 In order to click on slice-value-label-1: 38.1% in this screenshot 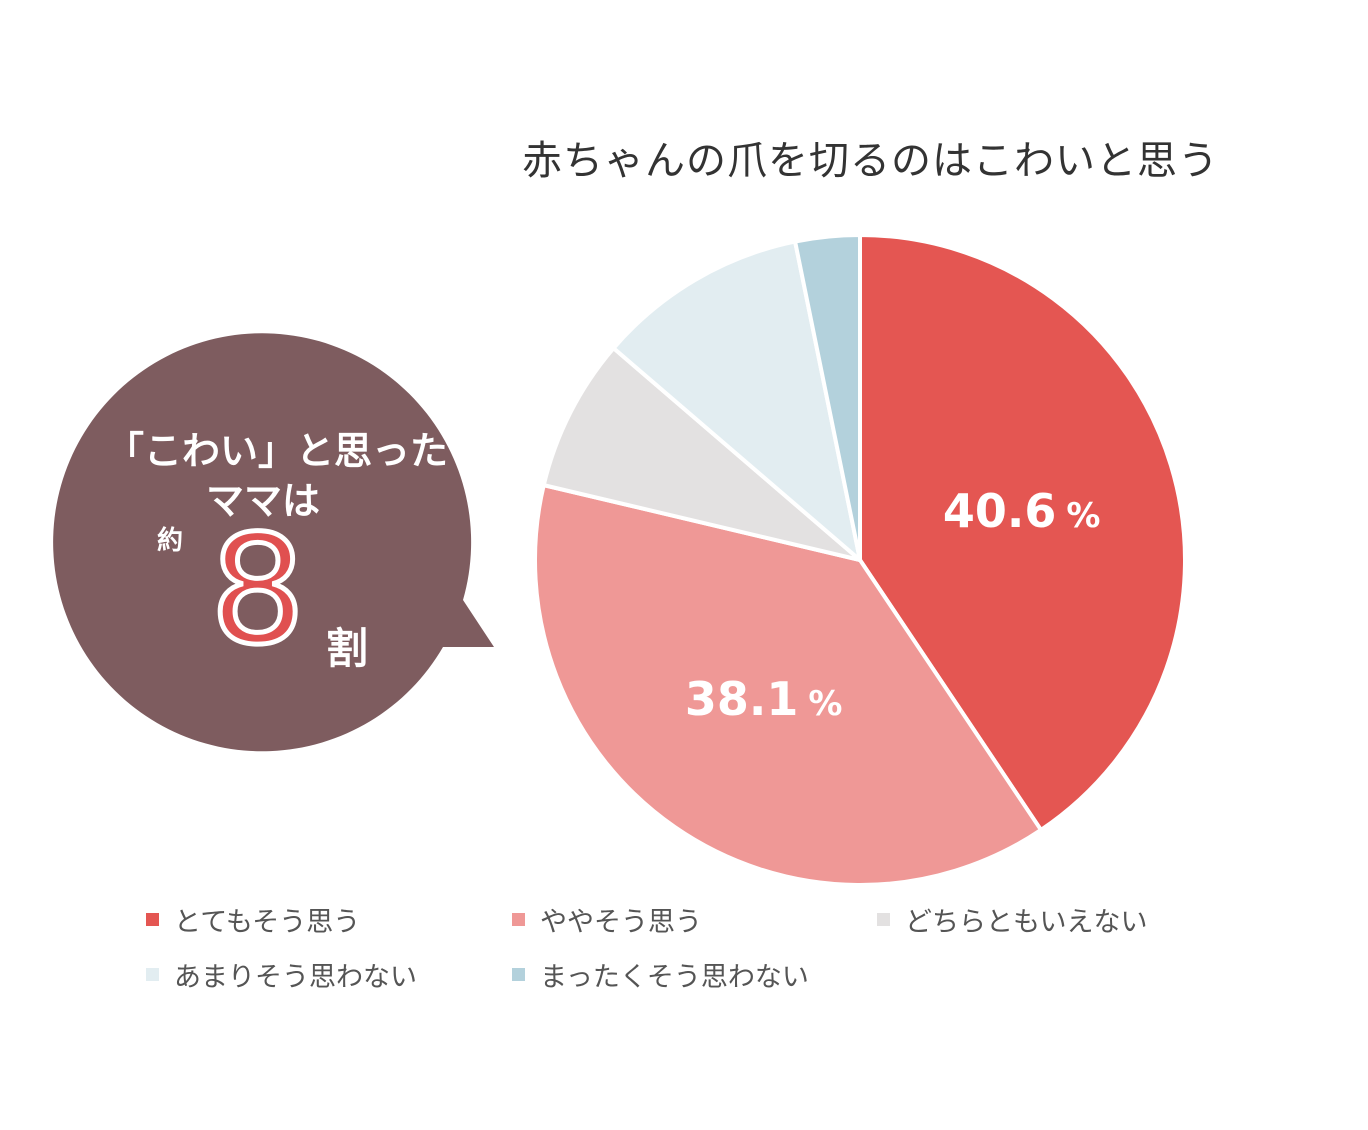, I will do `click(764, 699)`.